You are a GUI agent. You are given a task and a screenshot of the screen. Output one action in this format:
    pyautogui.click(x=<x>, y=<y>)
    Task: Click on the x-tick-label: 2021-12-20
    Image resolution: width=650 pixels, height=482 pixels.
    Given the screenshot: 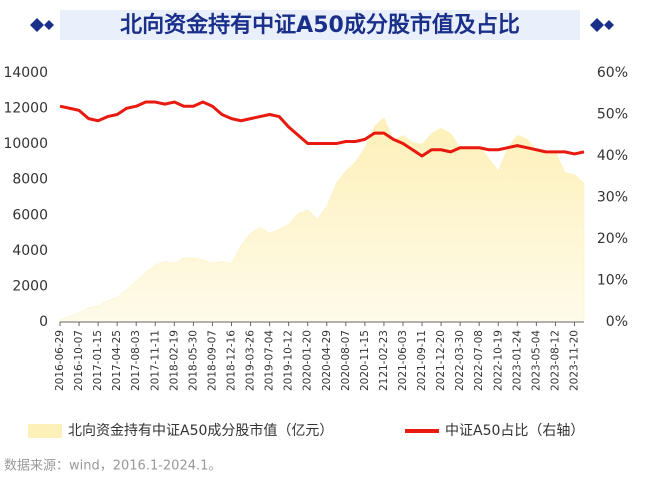 What is the action you would take?
    pyautogui.click(x=441, y=360)
    